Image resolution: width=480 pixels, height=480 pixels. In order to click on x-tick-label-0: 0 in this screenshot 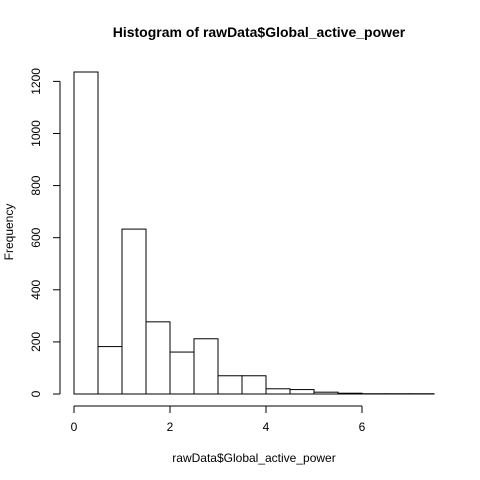, I will do `click(74, 427)`.